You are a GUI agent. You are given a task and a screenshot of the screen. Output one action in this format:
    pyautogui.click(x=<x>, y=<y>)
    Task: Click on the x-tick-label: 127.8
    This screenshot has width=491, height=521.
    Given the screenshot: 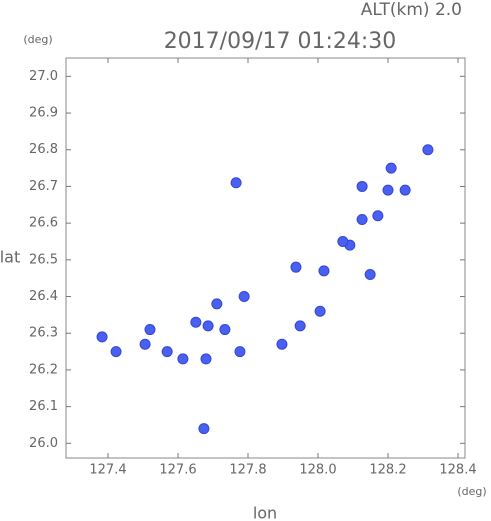 What is the action you would take?
    pyautogui.click(x=247, y=470)
    